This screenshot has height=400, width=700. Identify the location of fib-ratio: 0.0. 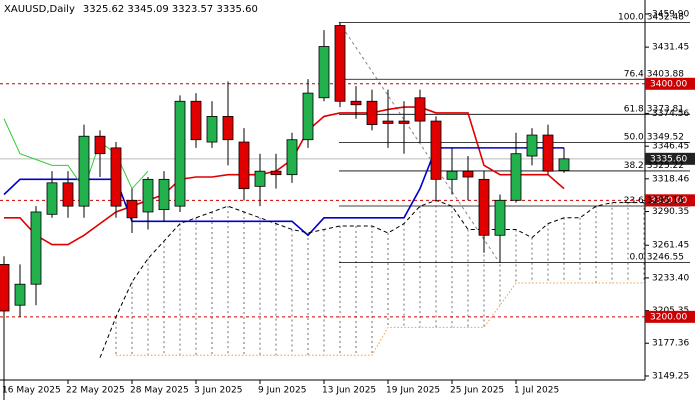
(636, 257).